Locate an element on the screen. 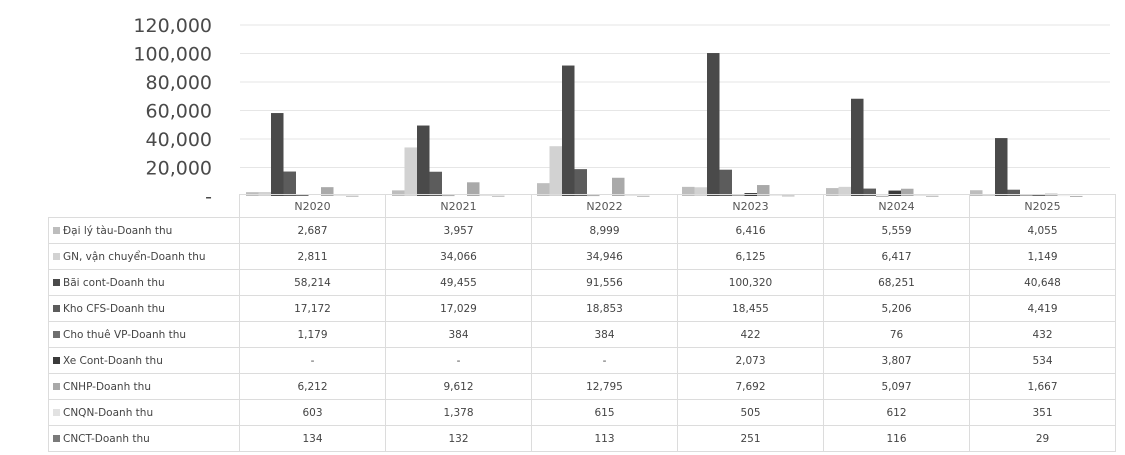 The image size is (1125, 455). category-label: N2024 is located at coordinates (896, 206).